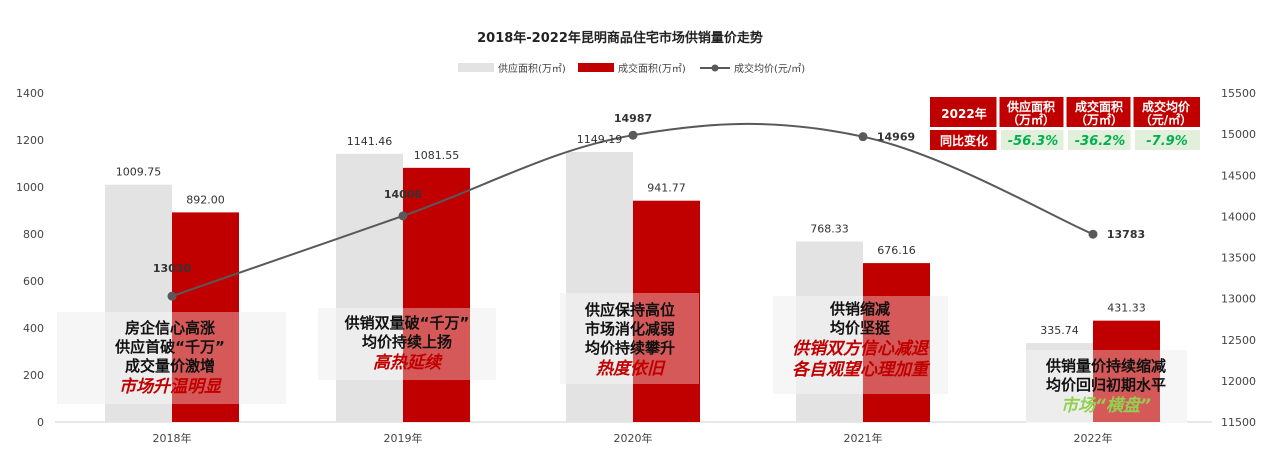 The width and height of the screenshot is (1280, 466). I want to click on annotation-highlight: 供销双方信心减退, so click(861, 349).